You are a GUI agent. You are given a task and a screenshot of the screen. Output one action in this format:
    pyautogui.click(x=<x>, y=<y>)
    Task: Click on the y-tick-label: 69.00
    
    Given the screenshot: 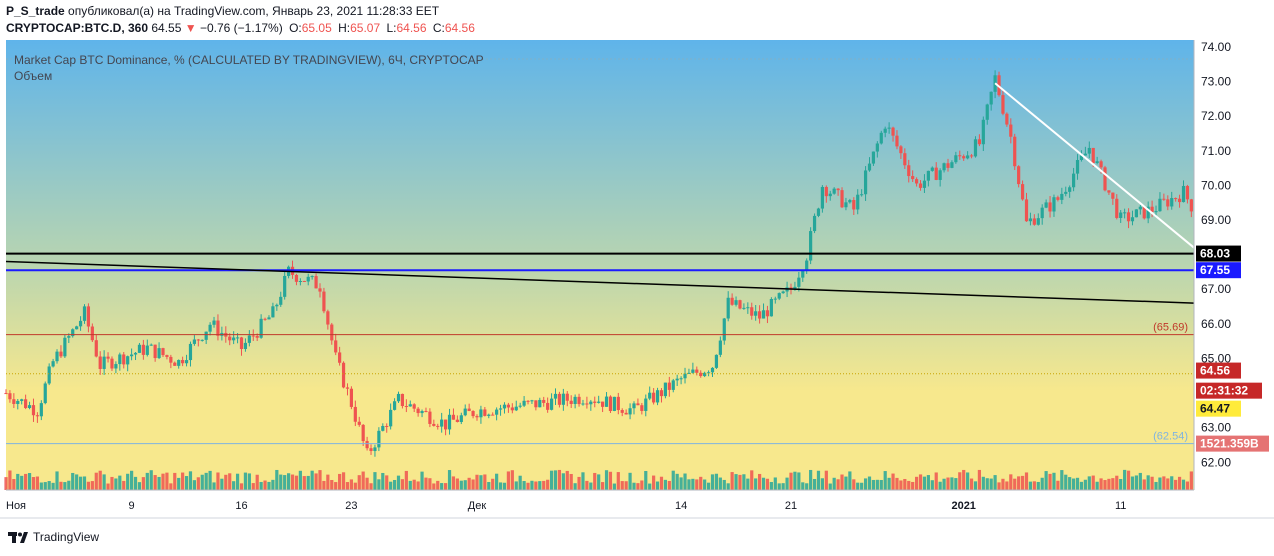 What is the action you would take?
    pyautogui.click(x=1216, y=220)
    